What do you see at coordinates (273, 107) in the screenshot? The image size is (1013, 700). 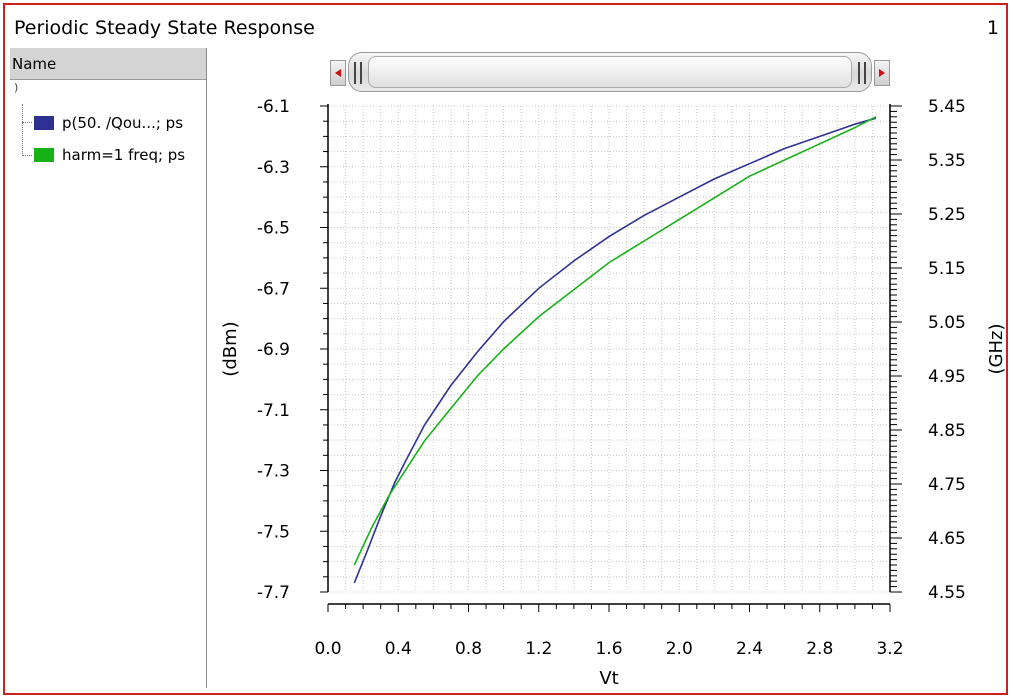 I see `y-left-tick-label: -6.1` at bounding box center [273, 107].